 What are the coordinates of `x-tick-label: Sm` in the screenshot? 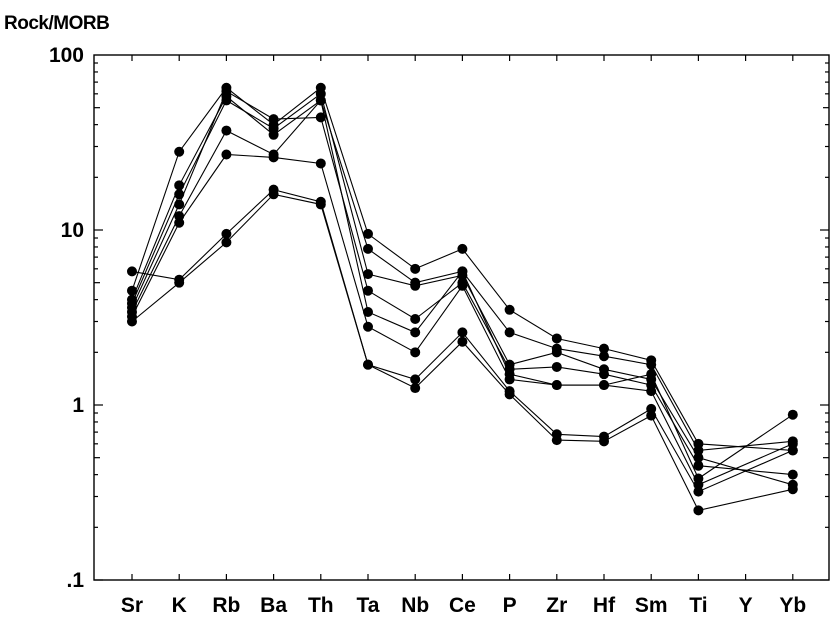 It's located at (651, 605).